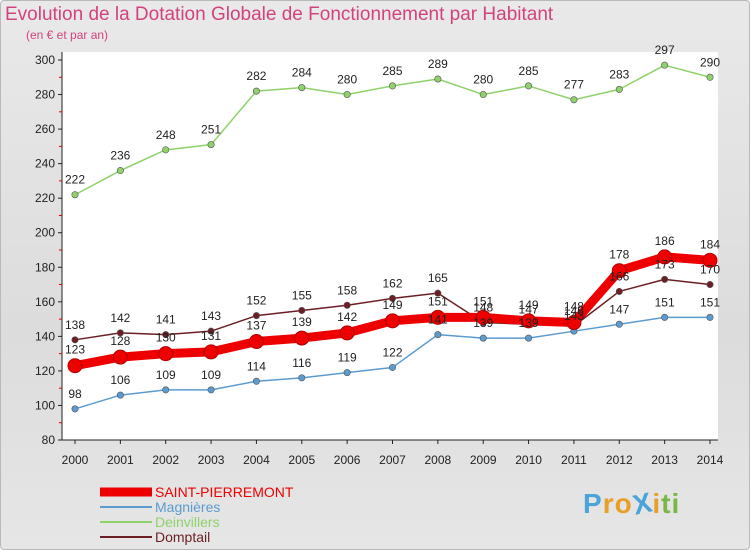  I want to click on data-label: 186, so click(665, 241).